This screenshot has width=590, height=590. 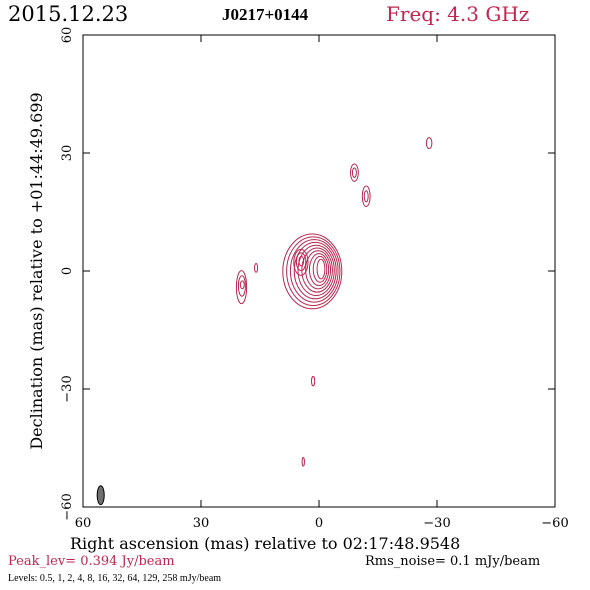 I want to click on y-tick-label: −60, so click(x=67, y=506).